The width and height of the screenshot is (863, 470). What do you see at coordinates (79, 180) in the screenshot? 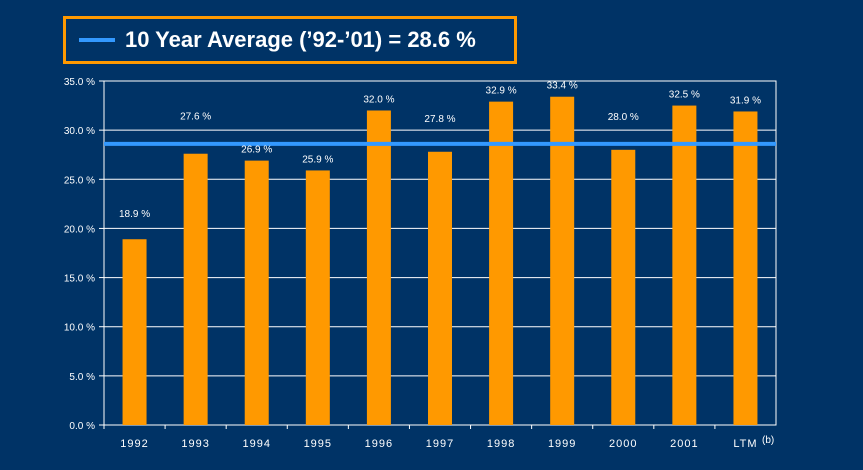
I see `y-tick-label: 25.0 %` at bounding box center [79, 180].